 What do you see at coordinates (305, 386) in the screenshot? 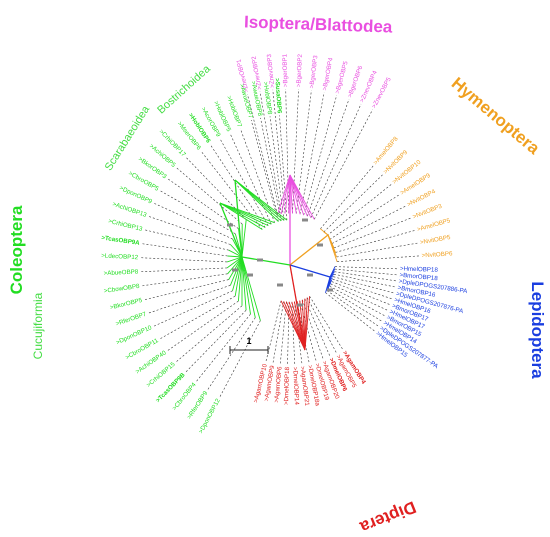
I see `leaf-label: >AgamOBP21` at bounding box center [305, 386].